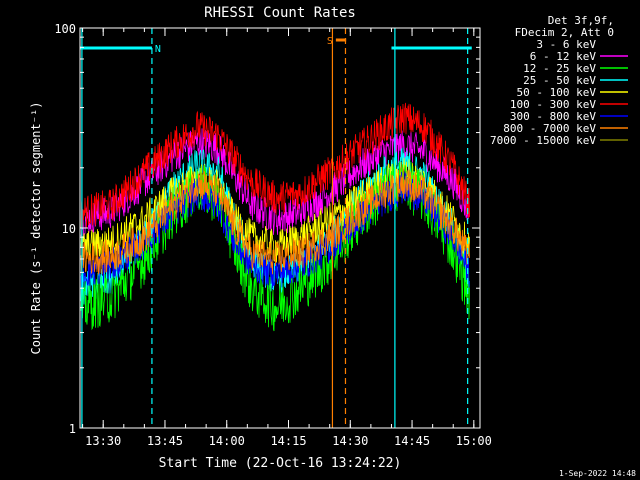 This screenshot has height=480, width=640. Describe the element at coordinates (474, 441) in the screenshot. I see `x-tick-label-6: 15:00` at that location.